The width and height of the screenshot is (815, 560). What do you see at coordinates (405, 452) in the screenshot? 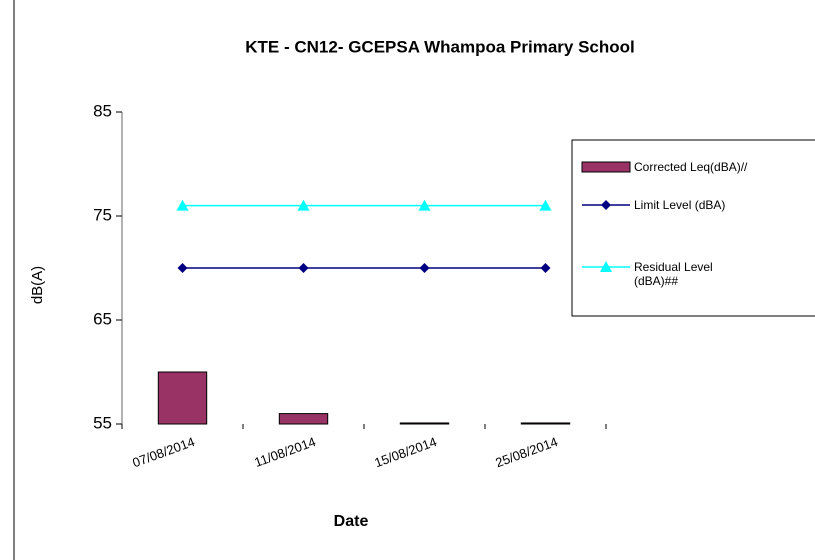
I see `x-tick-label: 15/08/2014` at bounding box center [405, 452].